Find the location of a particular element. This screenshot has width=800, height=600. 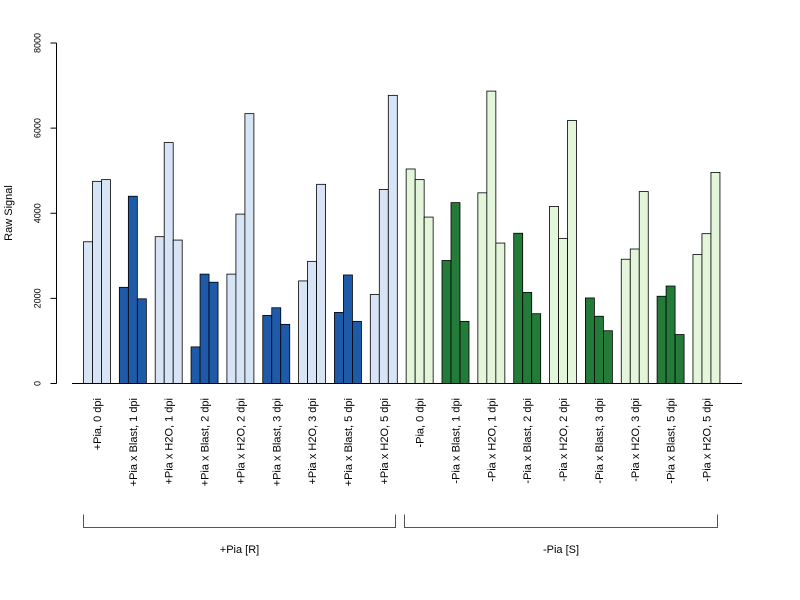

y-axis: 0 2000 4000 6000 8000 is located at coordinates (45, 209).